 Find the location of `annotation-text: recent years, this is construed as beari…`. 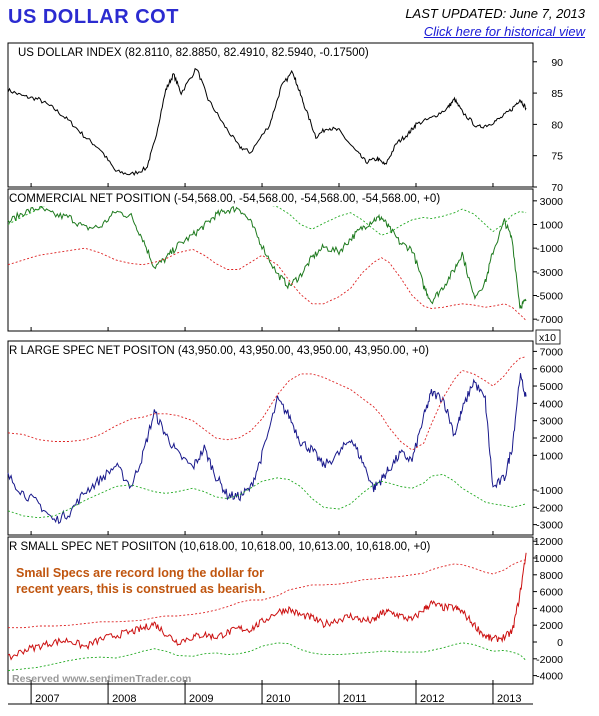

annotation-text: recent years, this is construed as beari… is located at coordinates (140, 589).